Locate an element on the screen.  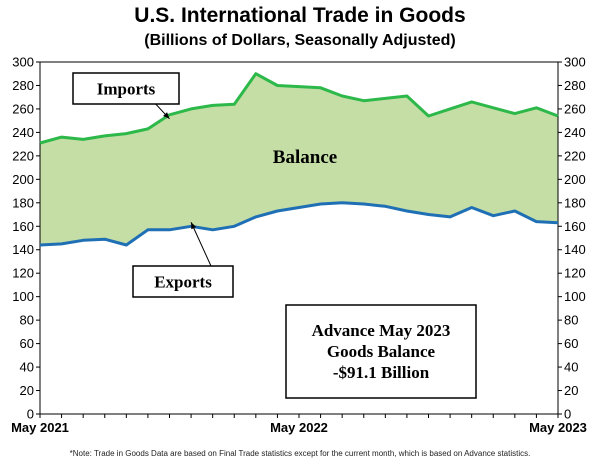
y-tick-label-right: 100 is located at coordinates (575, 296).